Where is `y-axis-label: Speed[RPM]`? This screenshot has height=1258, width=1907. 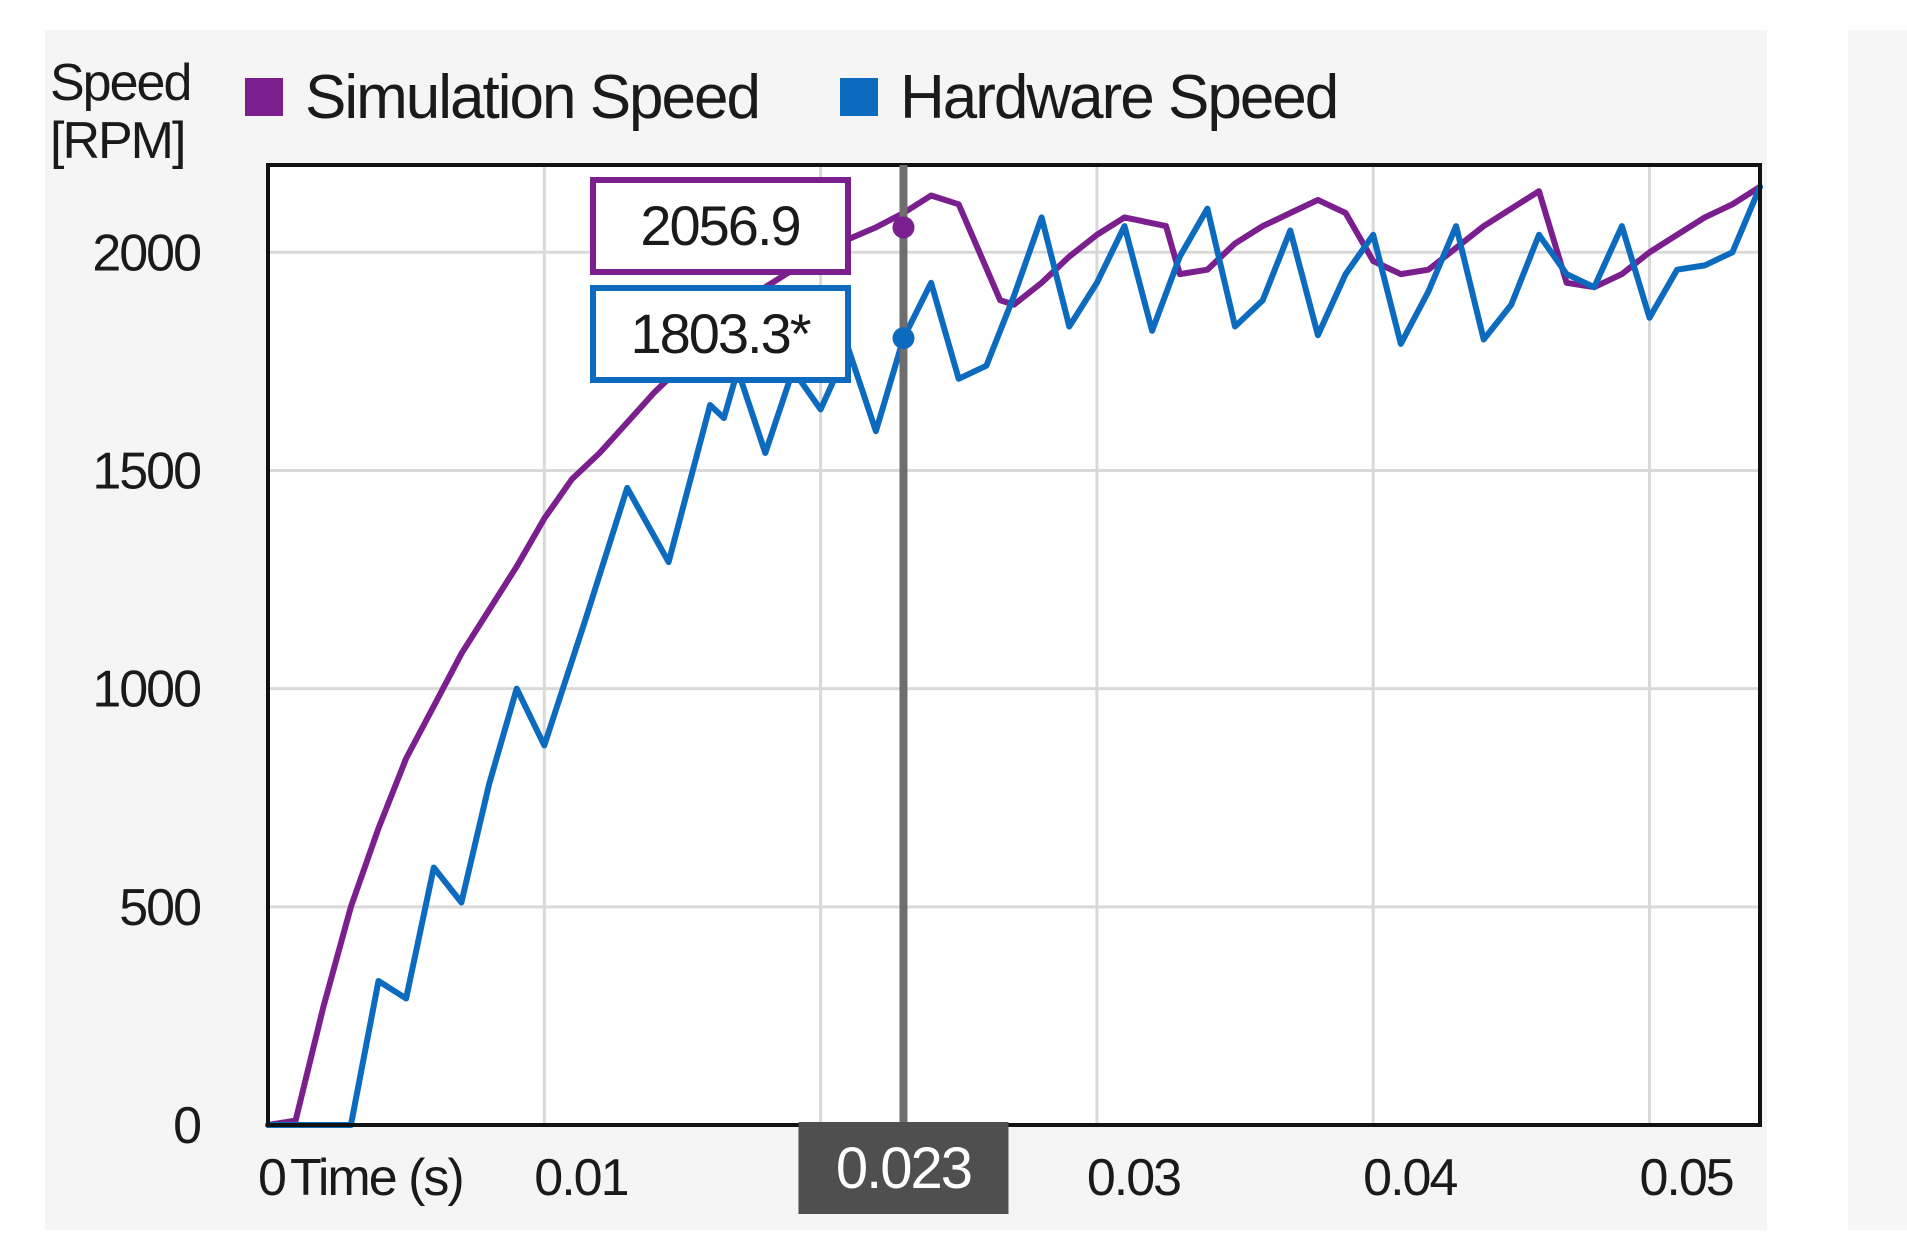
y-axis-label: Speed[RPM] is located at coordinates (121, 112).